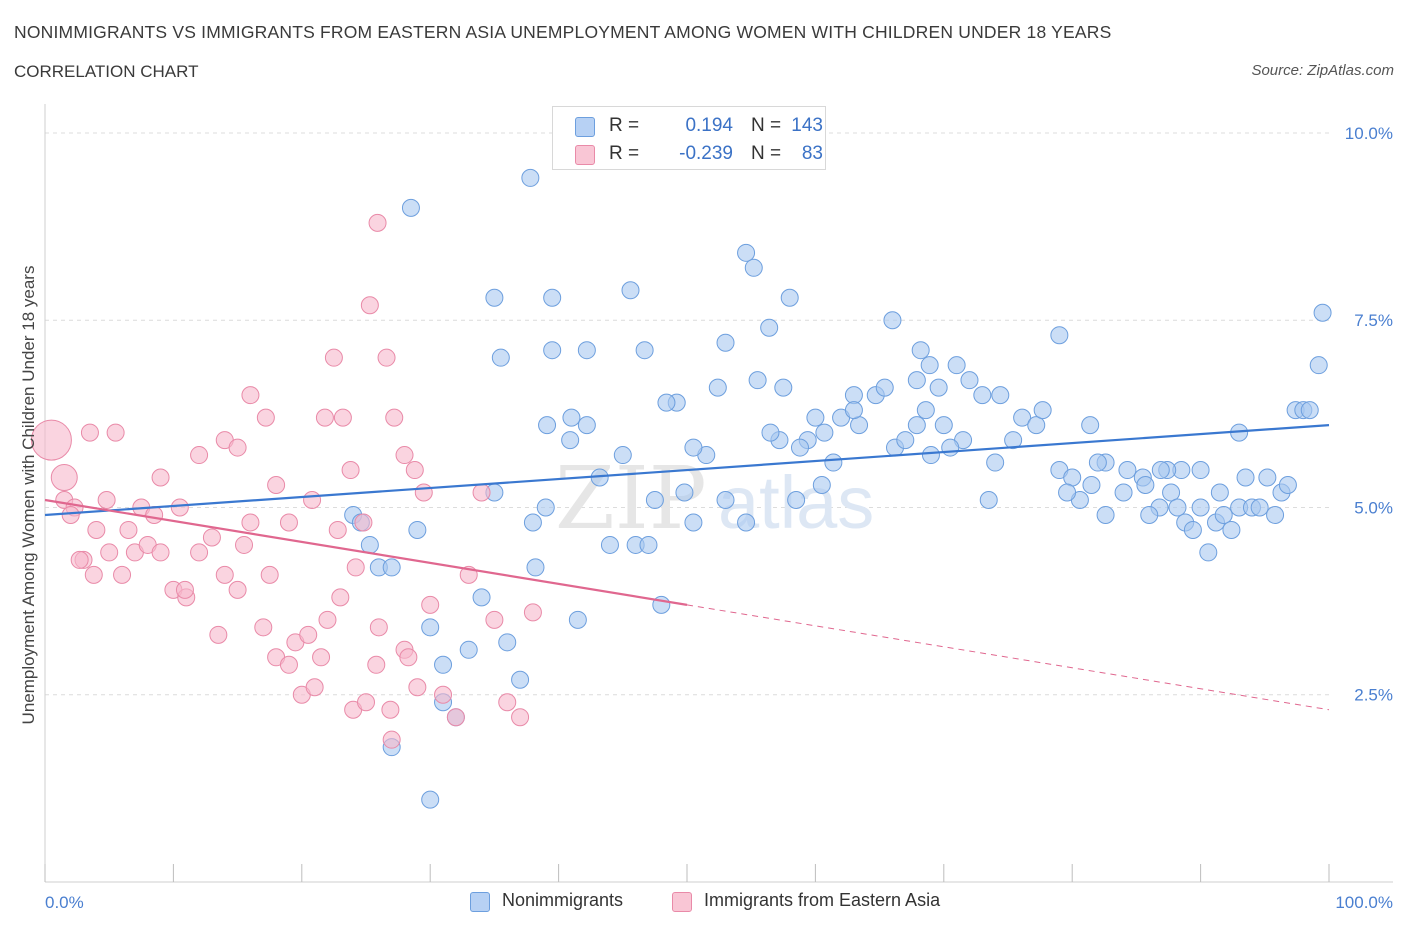 This screenshot has height=930, width=1406. I want to click on chart-subtitle: CORRELATION CHART, so click(106, 71).